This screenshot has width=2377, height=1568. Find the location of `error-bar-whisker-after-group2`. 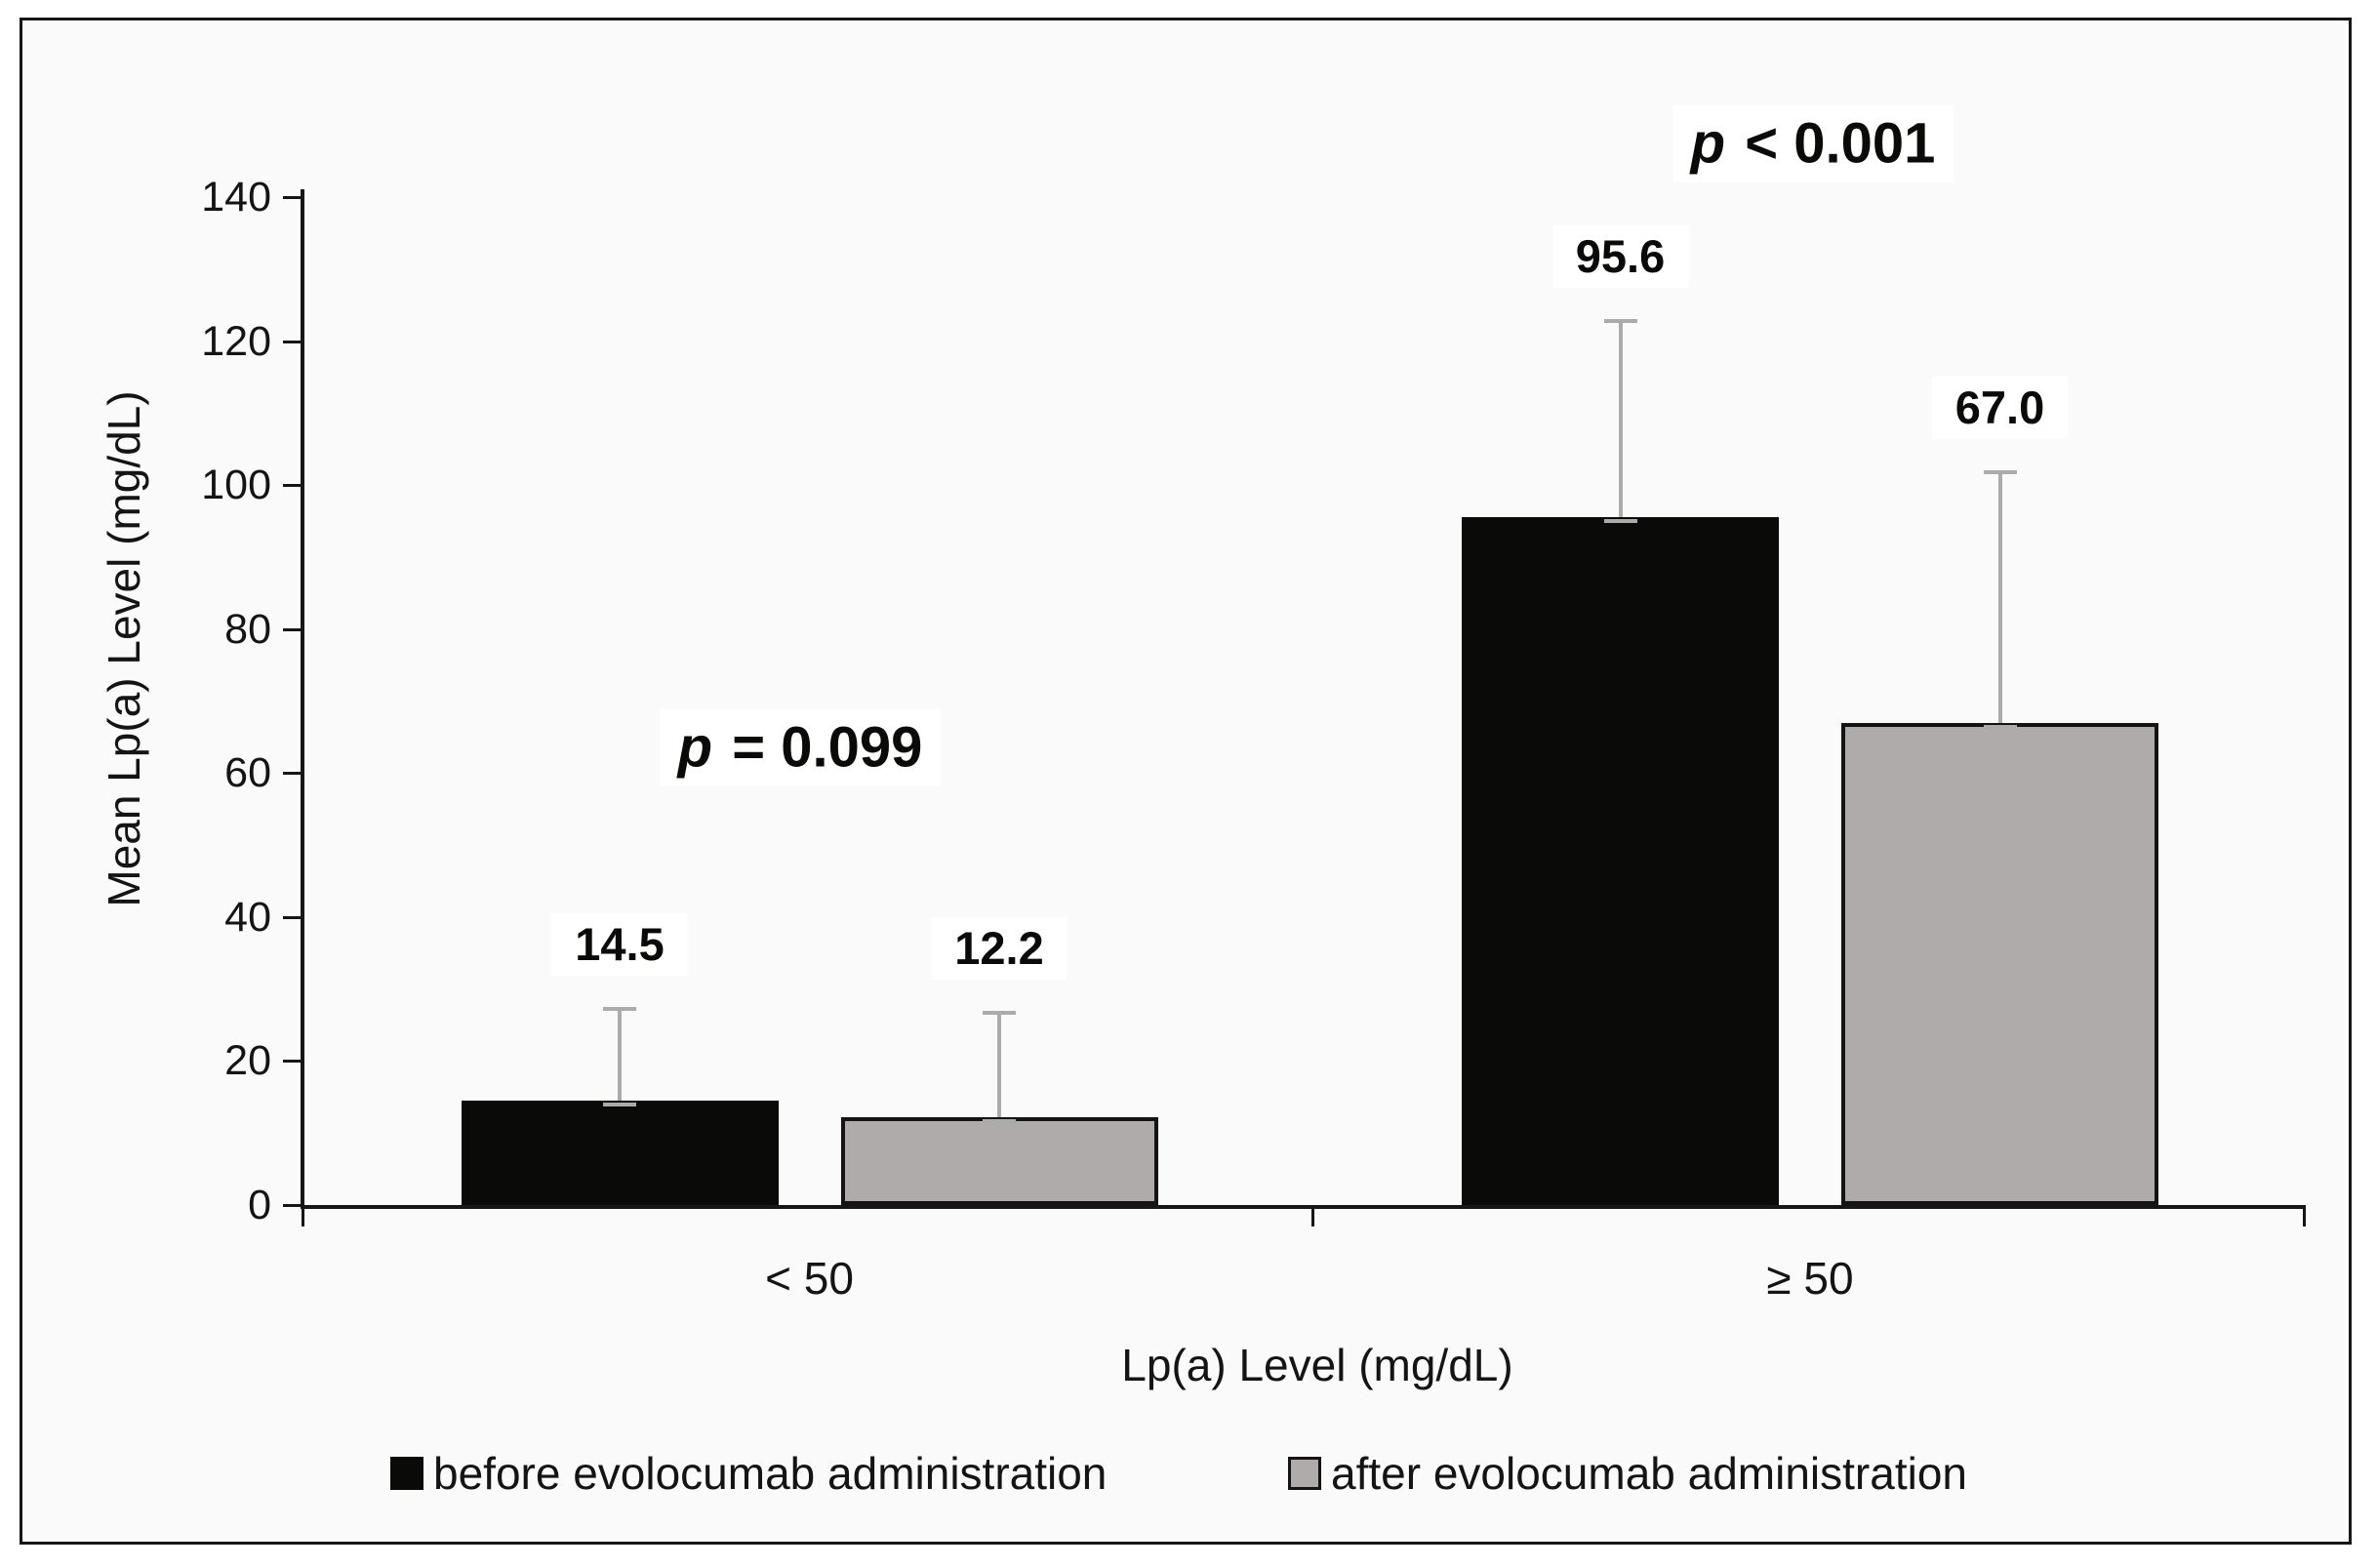

error-bar-whisker-after-group2 is located at coordinates (1999, 596).